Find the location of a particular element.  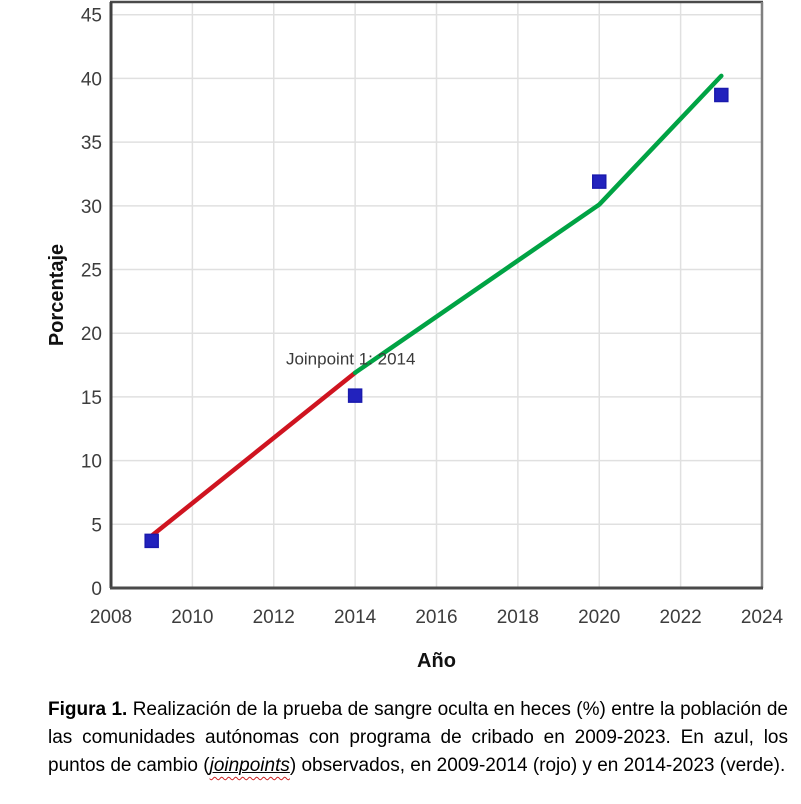

y-axis-title: Porcentaje is located at coordinates (57, 295).